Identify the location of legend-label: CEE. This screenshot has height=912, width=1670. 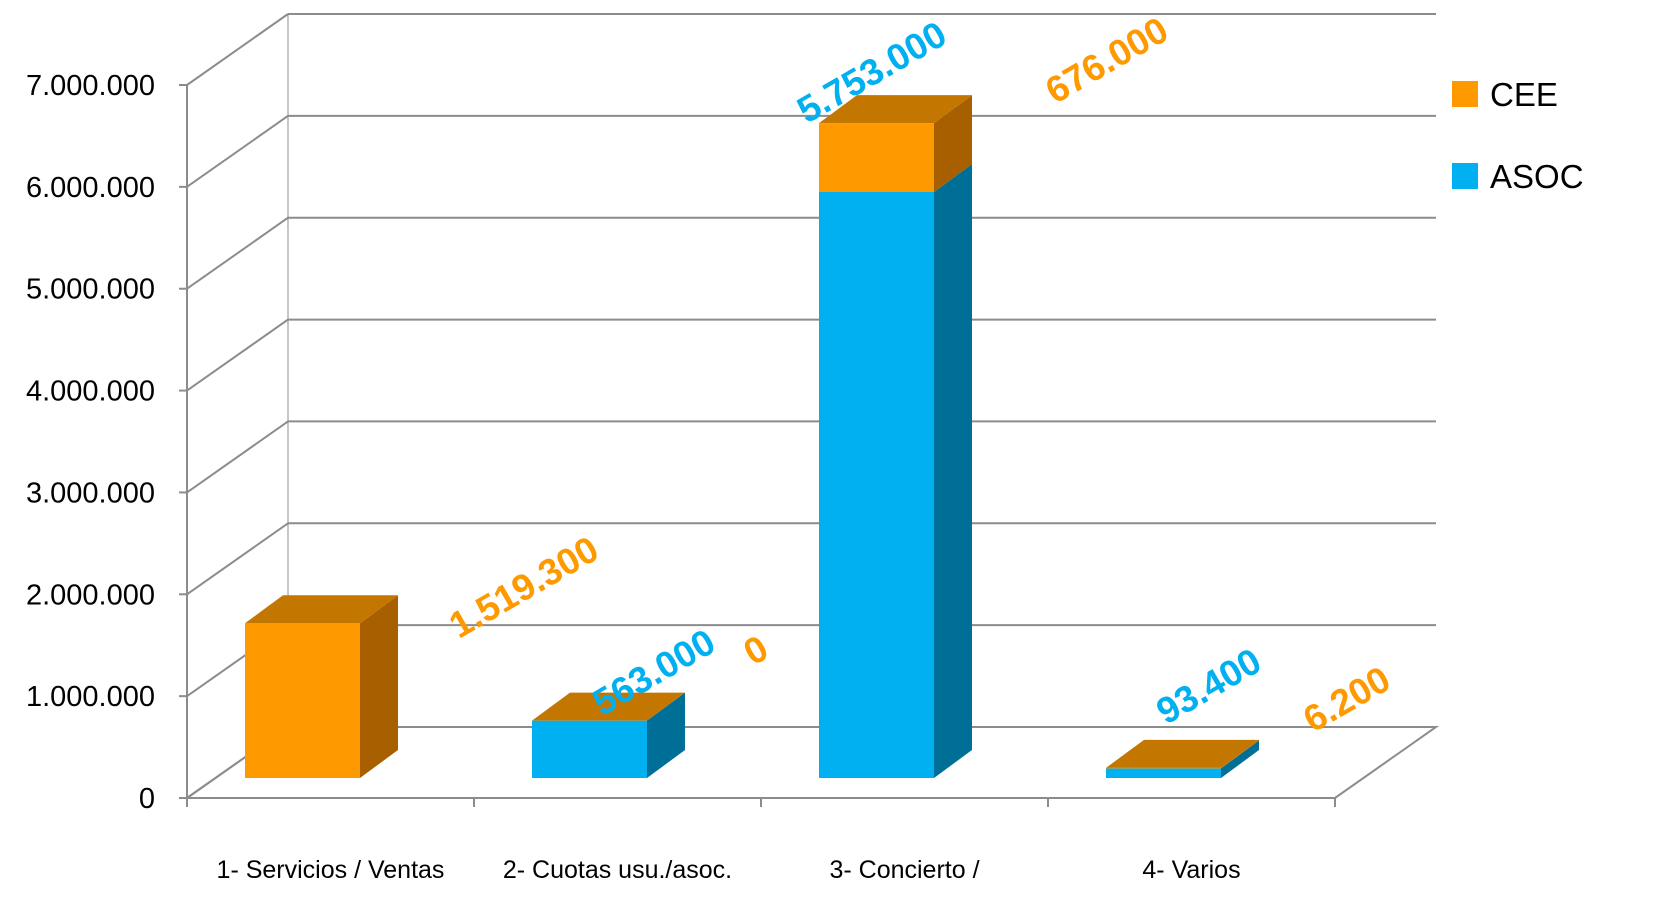
(1524, 94).